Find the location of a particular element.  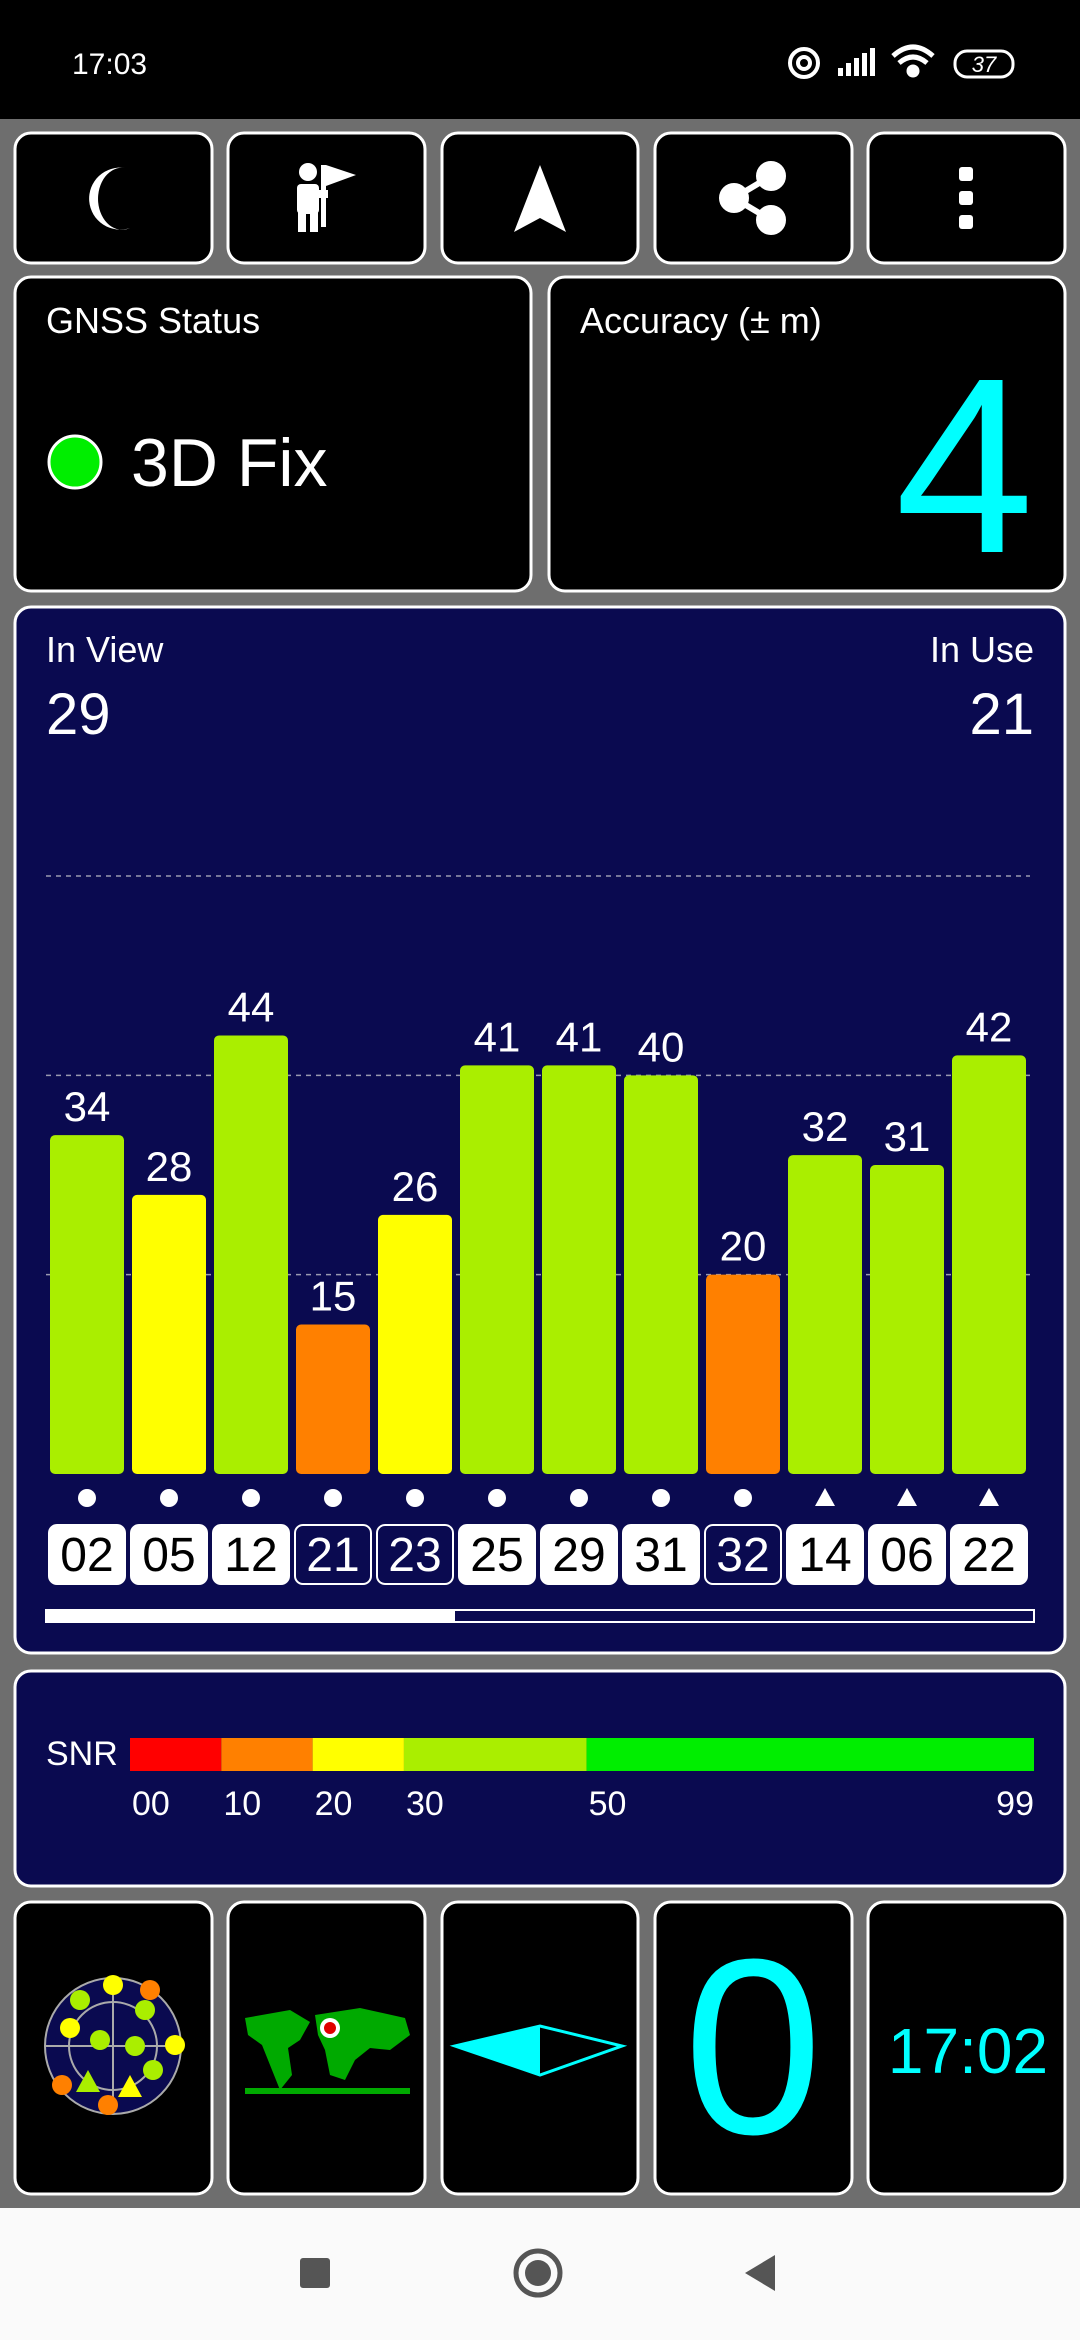

prn-label: 25 is located at coordinates (496, 1555).